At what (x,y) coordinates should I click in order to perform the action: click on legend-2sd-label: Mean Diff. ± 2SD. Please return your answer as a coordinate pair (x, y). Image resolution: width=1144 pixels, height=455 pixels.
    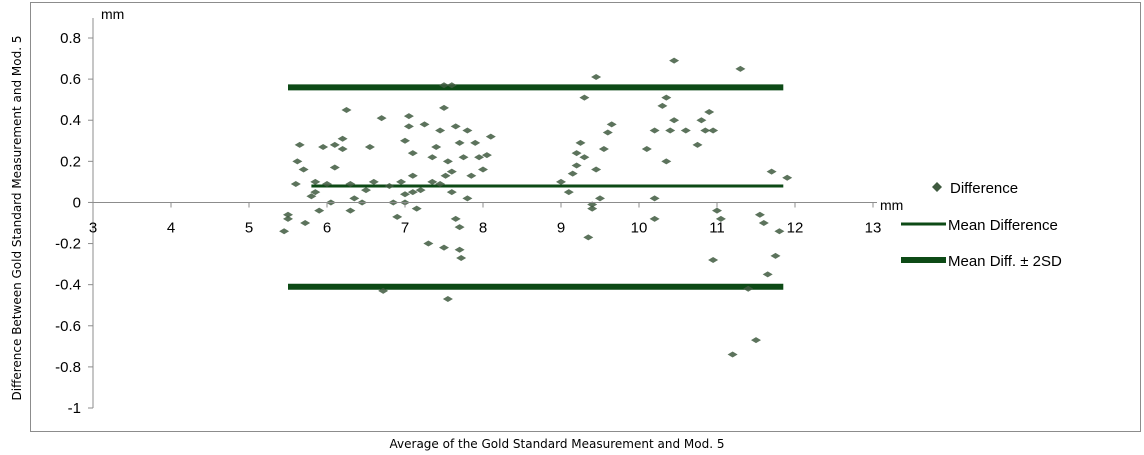
    Looking at the image, I should click on (1005, 261).